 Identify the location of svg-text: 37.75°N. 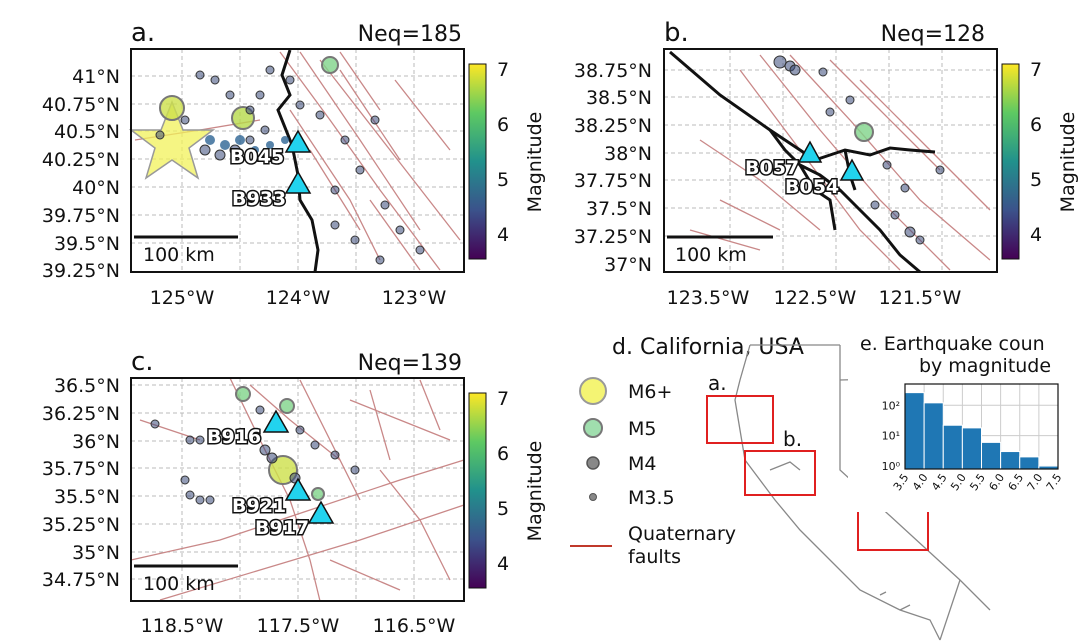
(613, 181).